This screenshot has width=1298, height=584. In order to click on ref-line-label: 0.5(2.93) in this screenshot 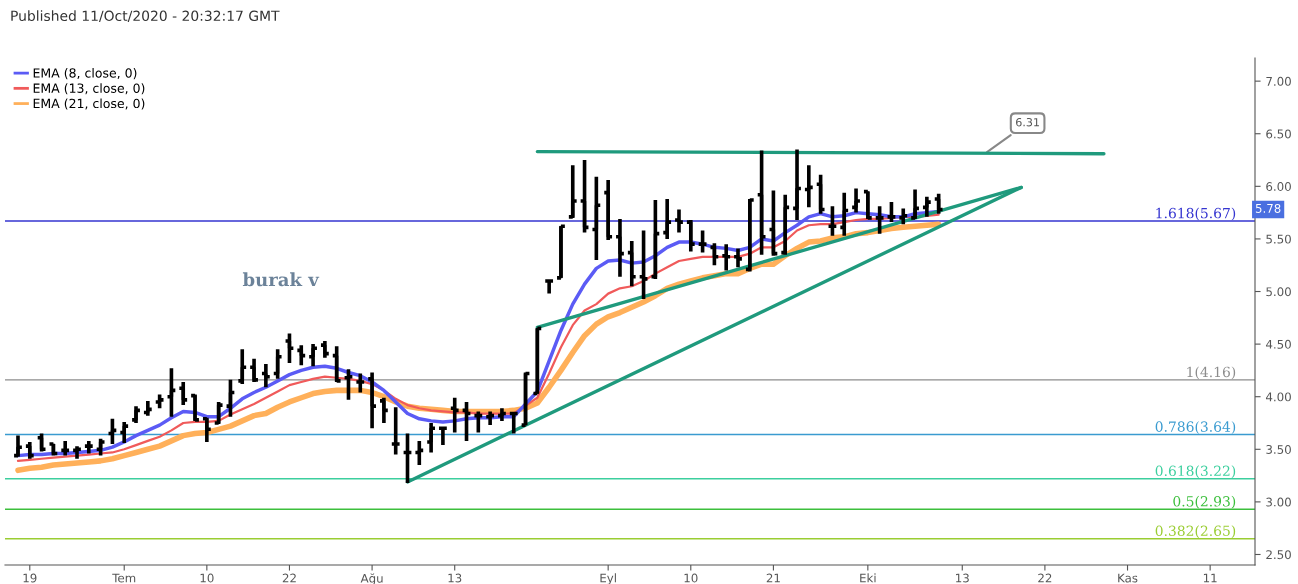, I will do `click(1204, 502)`.